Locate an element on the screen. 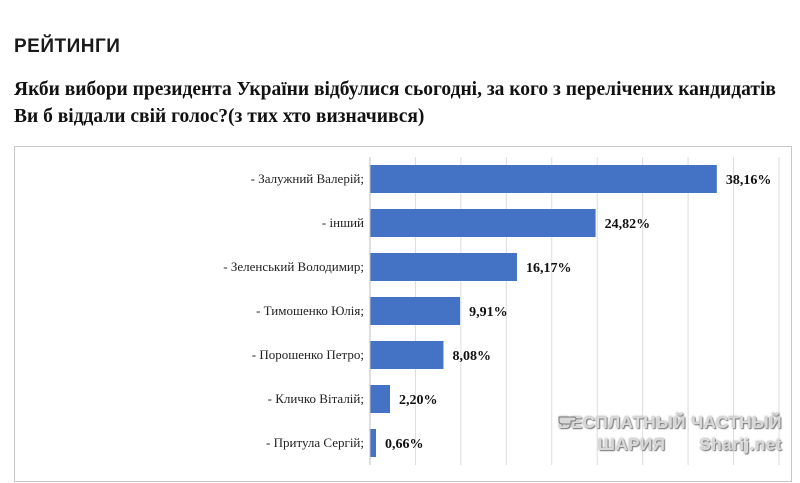  data-label: 0,66% is located at coordinates (404, 444).